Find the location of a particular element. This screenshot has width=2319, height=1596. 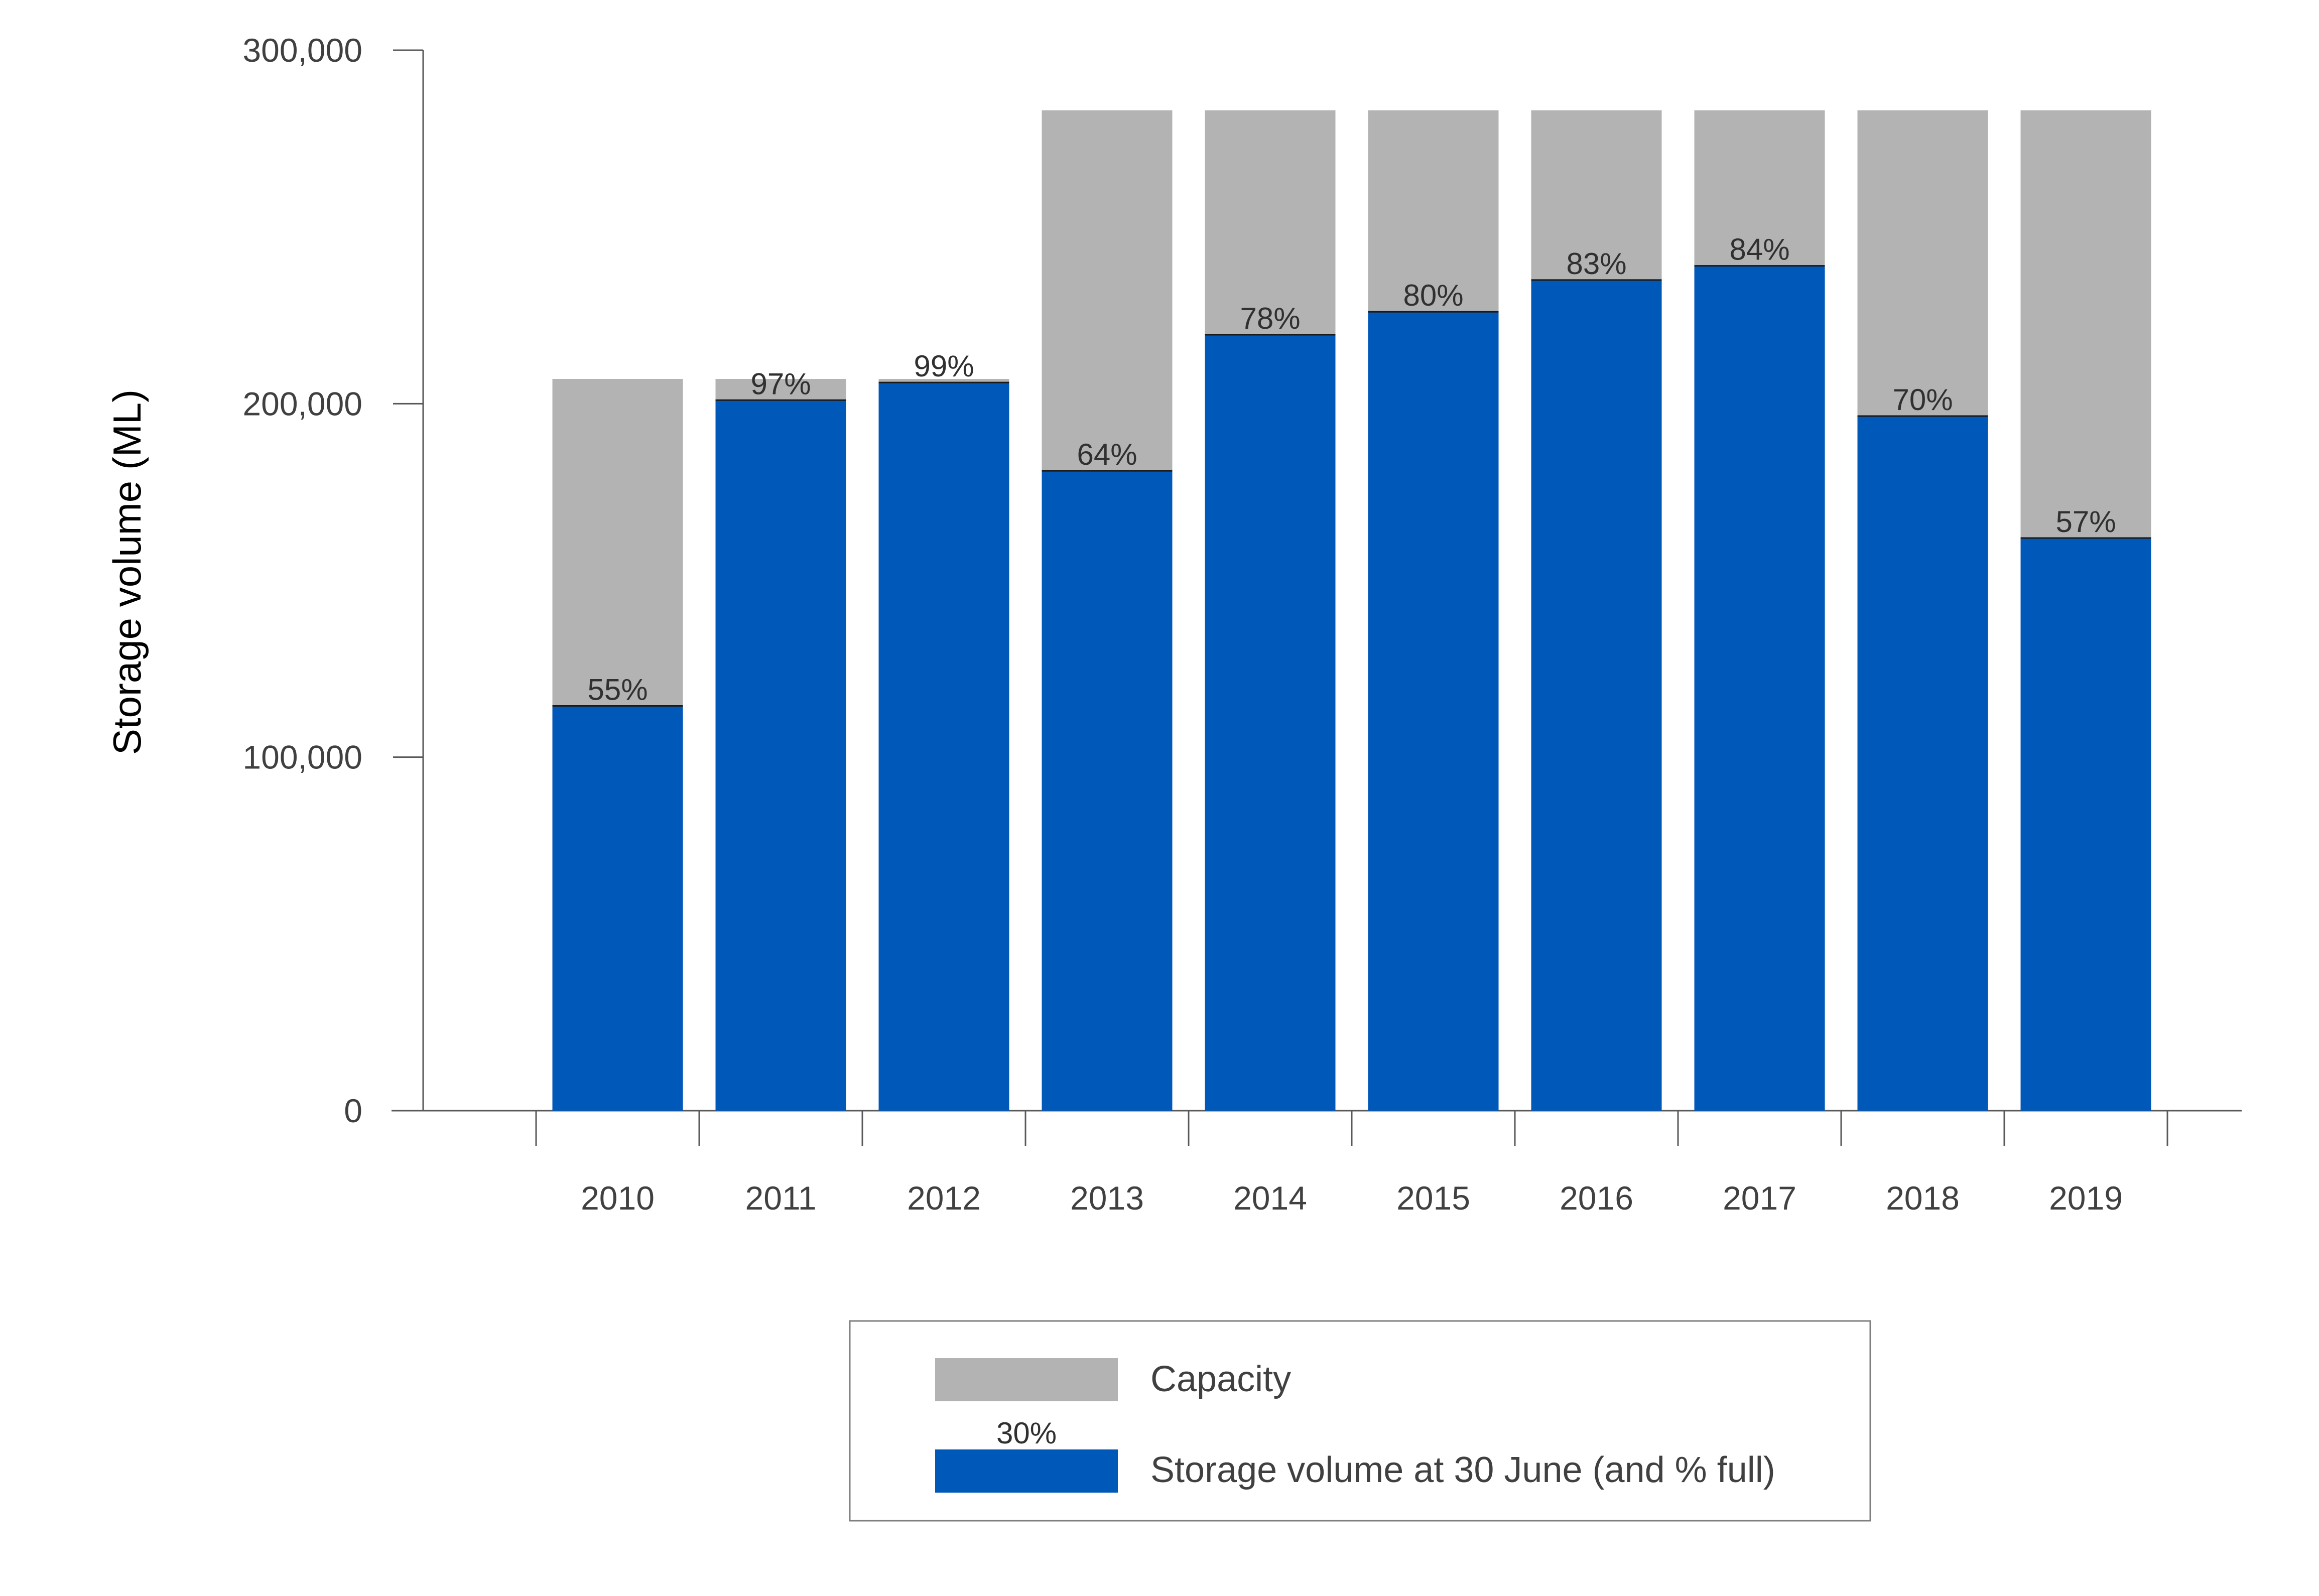

percent-full-label: 83% is located at coordinates (1596, 264).